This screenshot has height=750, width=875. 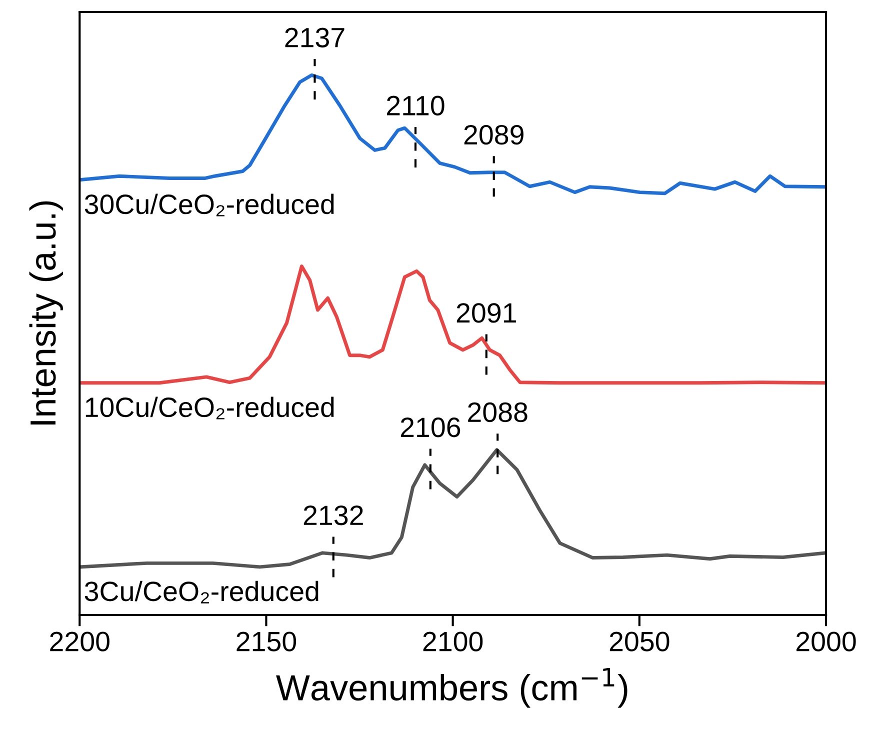 I want to click on series-label: 3Cu/CeO₂-reduced, so click(x=201, y=592).